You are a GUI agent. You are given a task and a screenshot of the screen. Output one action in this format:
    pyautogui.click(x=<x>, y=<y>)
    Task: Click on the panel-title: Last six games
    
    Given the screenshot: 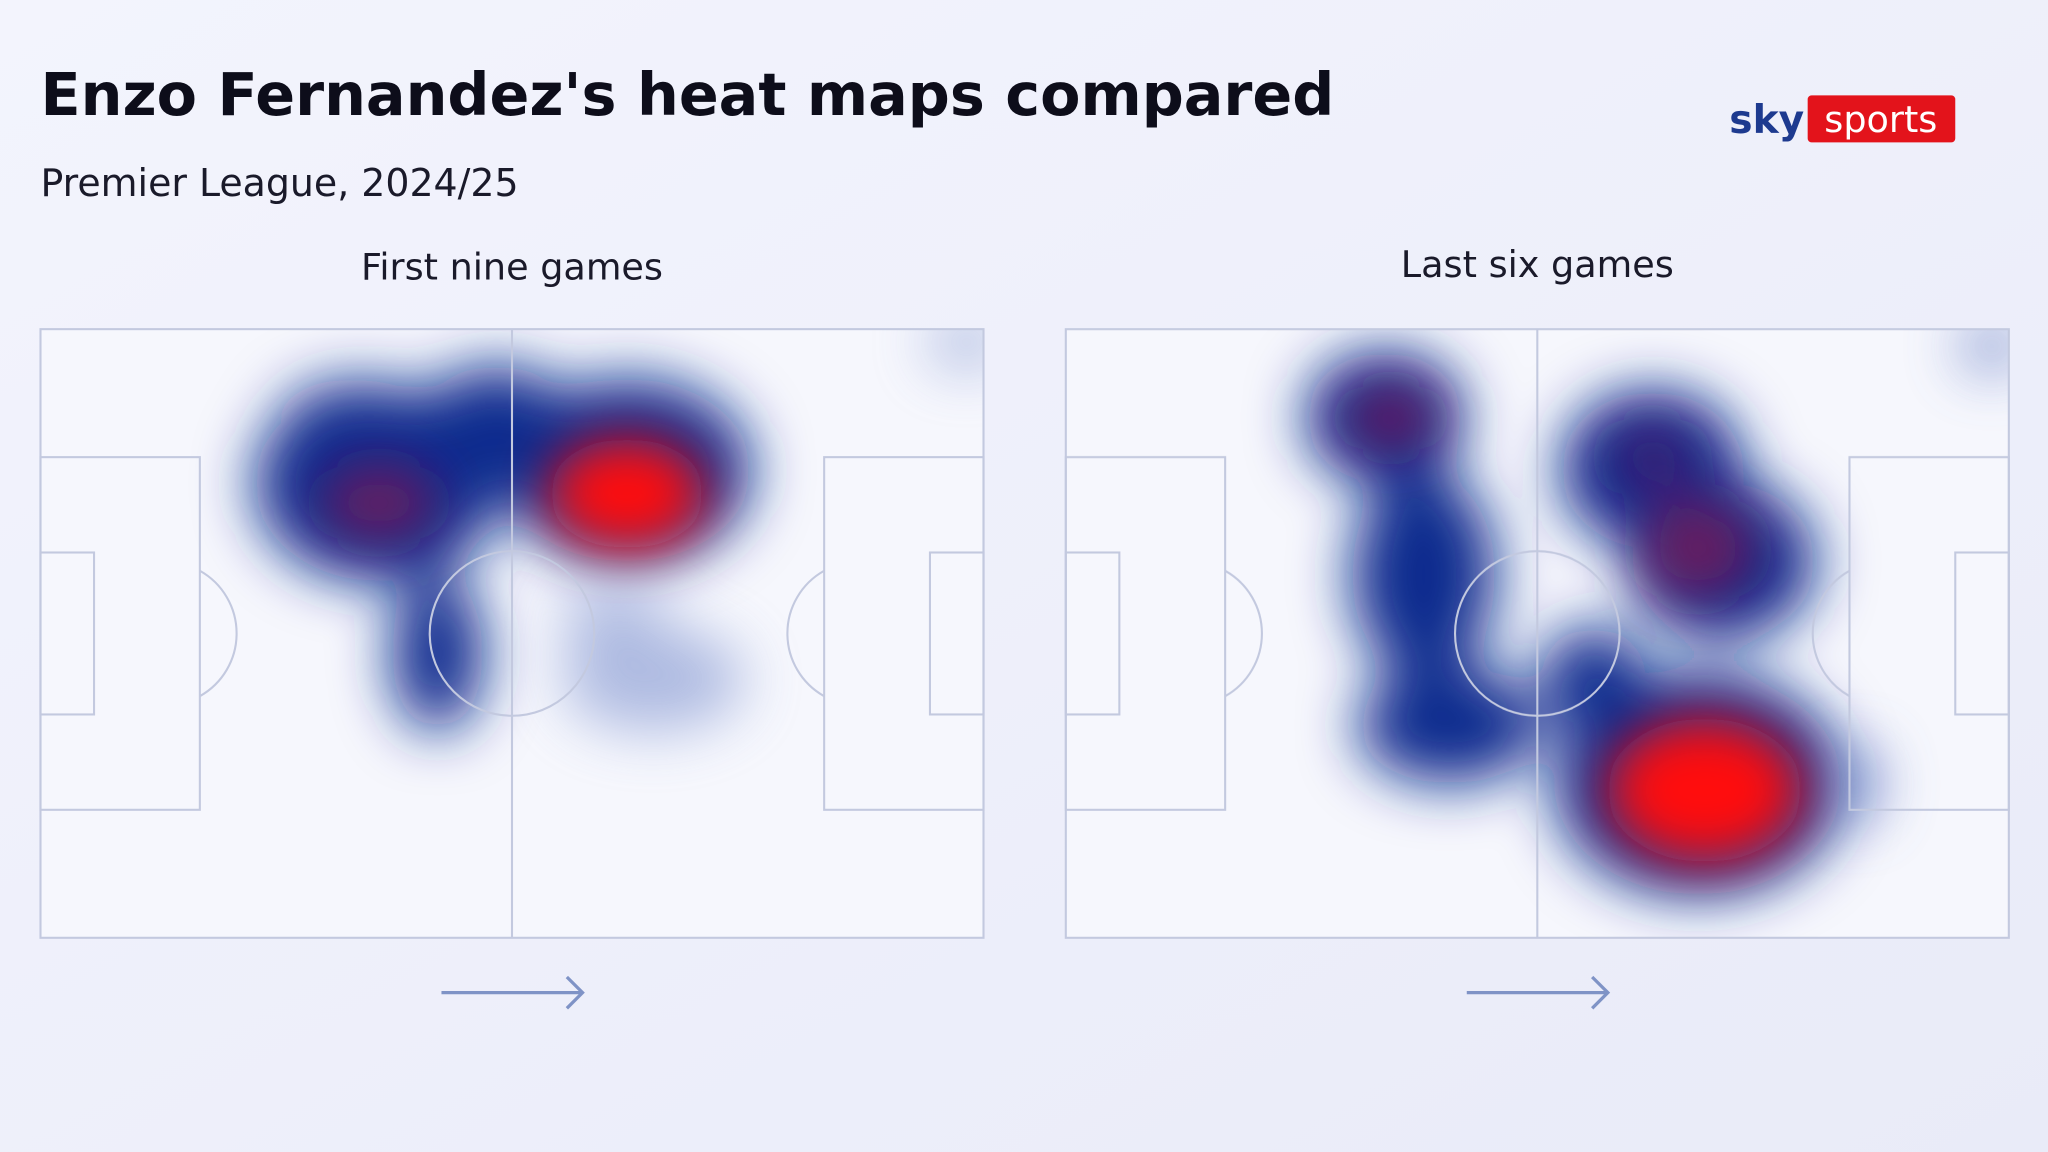 What is the action you would take?
    pyautogui.click(x=1537, y=264)
    